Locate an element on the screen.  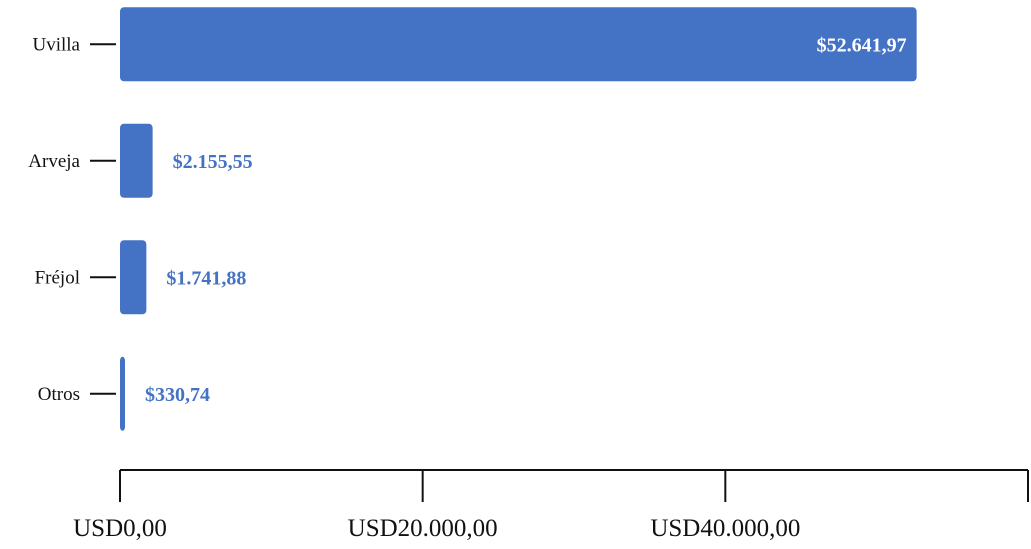
x-tick-label: USD20.000,00 is located at coordinates (423, 528).